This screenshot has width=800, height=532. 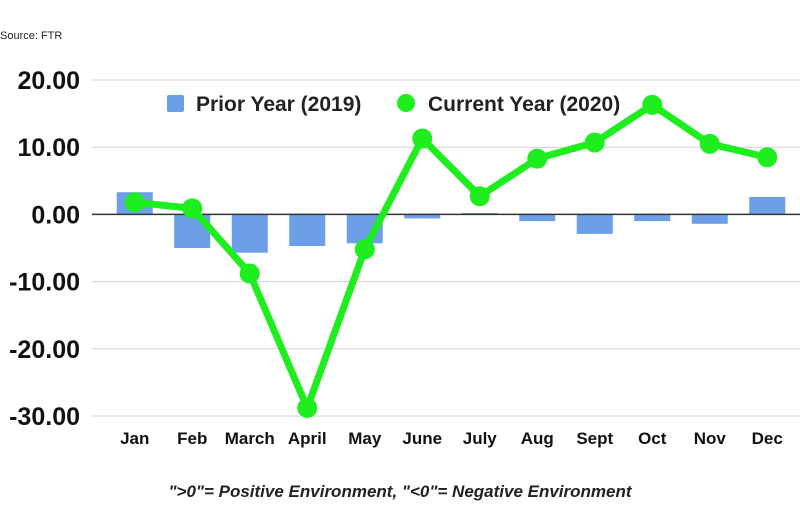 What do you see at coordinates (524, 104) in the screenshot?
I see `legend-label-current-year: Current Year (2020)` at bounding box center [524, 104].